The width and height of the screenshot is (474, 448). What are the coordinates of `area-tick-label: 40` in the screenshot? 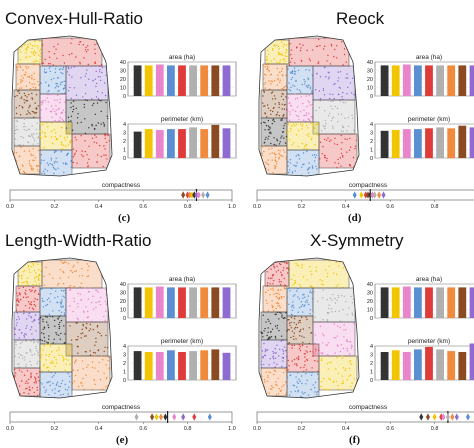 It's located at (370, 63).